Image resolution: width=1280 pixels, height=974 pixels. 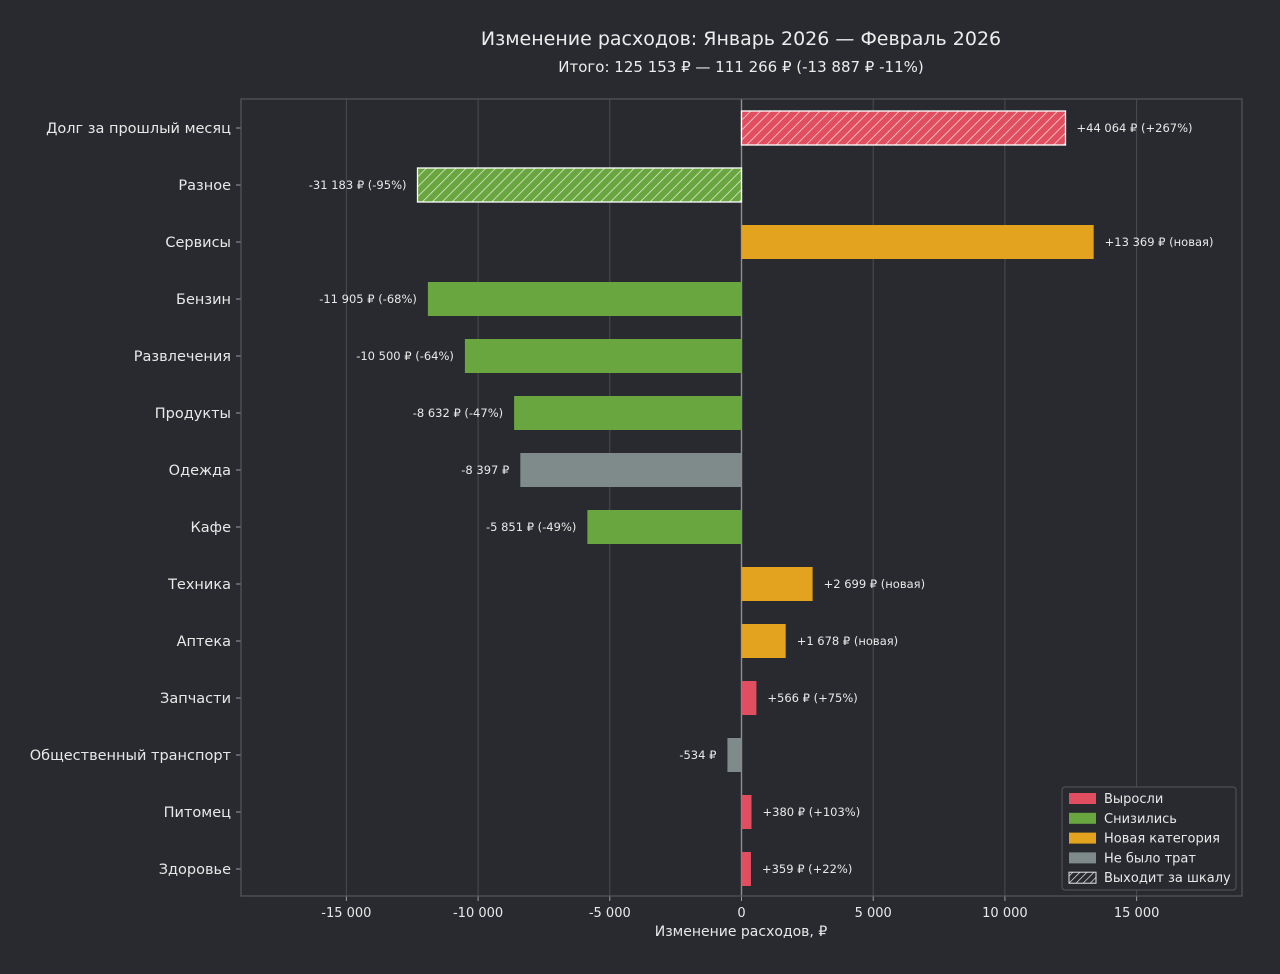 I want to click on bar-аптека, so click(x=763, y=641).